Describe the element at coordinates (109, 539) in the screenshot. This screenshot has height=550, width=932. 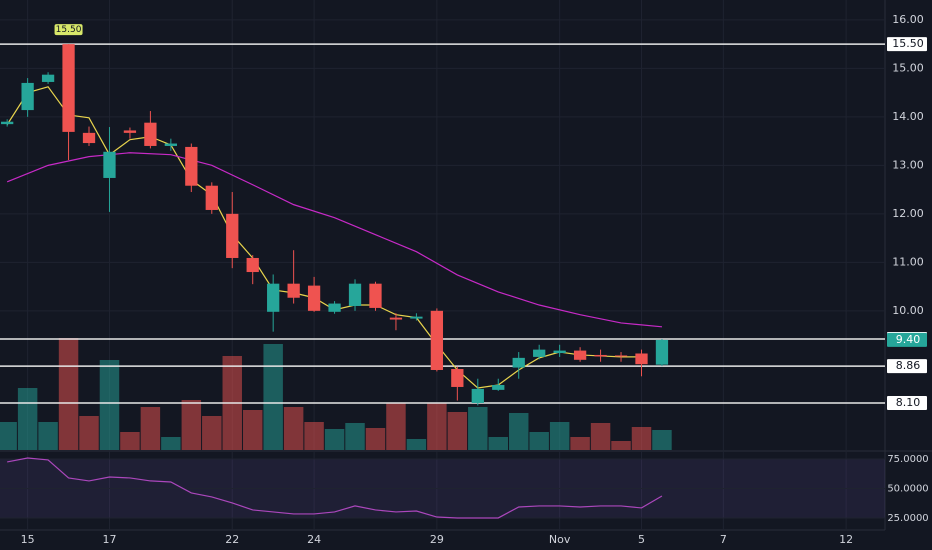
I see `x-tick-label: 17` at that location.